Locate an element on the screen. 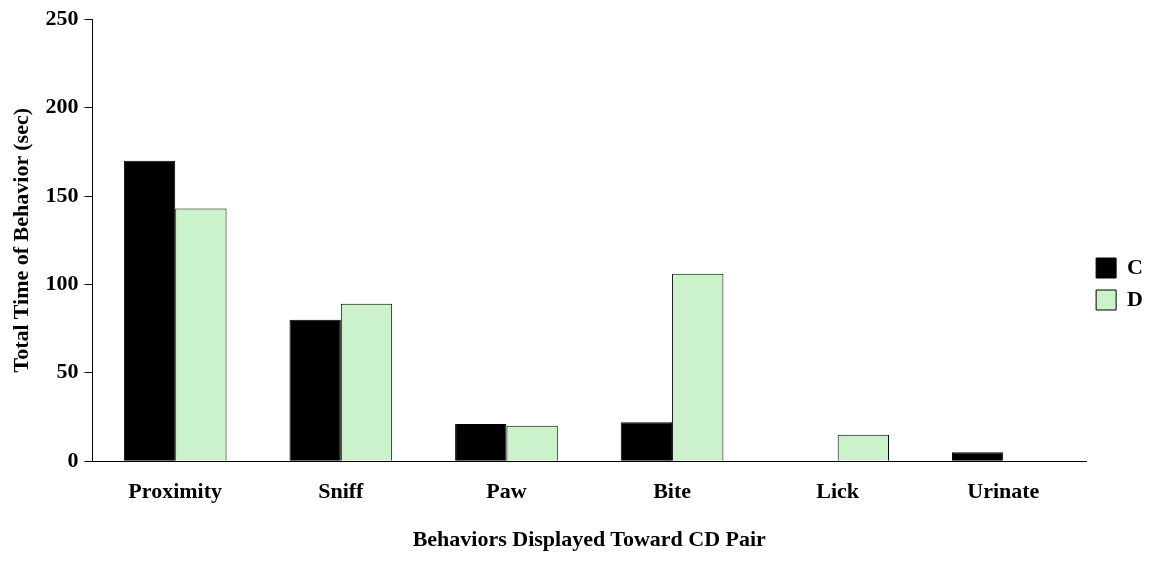  x-tick-label: Sniff is located at coordinates (341, 491).